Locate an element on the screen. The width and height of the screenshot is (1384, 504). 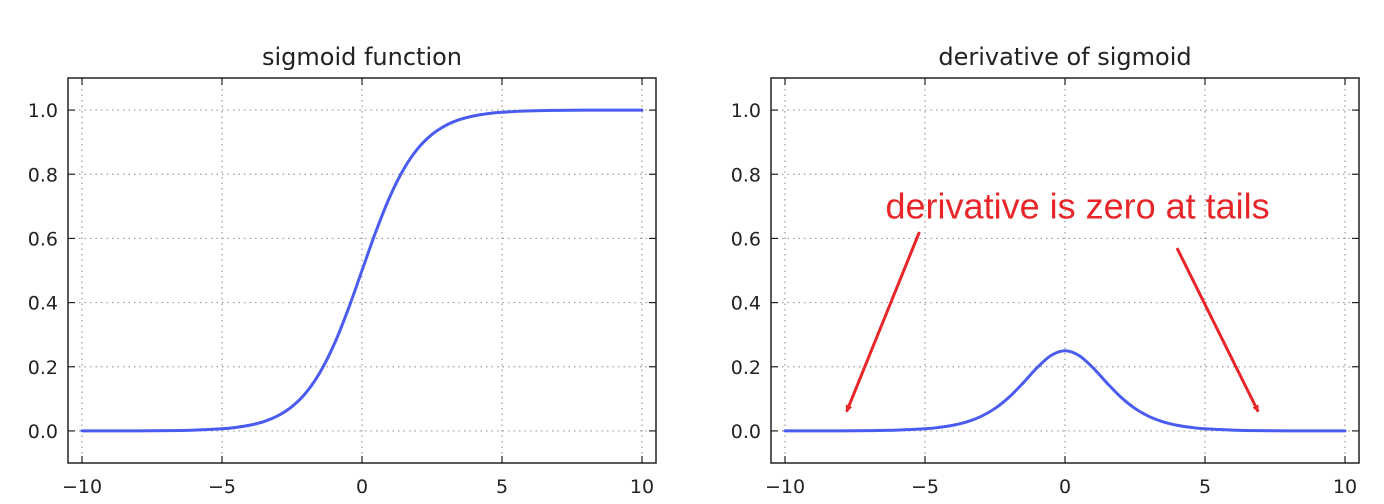
chart-title: sigmoid function is located at coordinates (362, 57).